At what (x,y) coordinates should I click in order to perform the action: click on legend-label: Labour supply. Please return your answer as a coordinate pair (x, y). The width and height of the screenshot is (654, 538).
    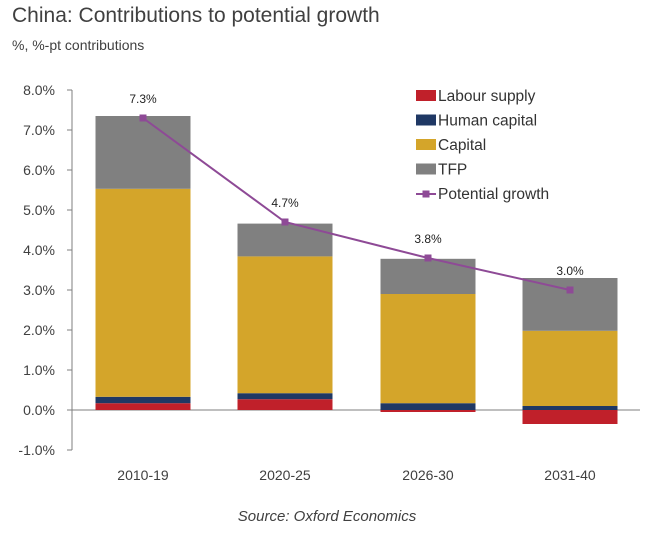
    Looking at the image, I should click on (487, 96).